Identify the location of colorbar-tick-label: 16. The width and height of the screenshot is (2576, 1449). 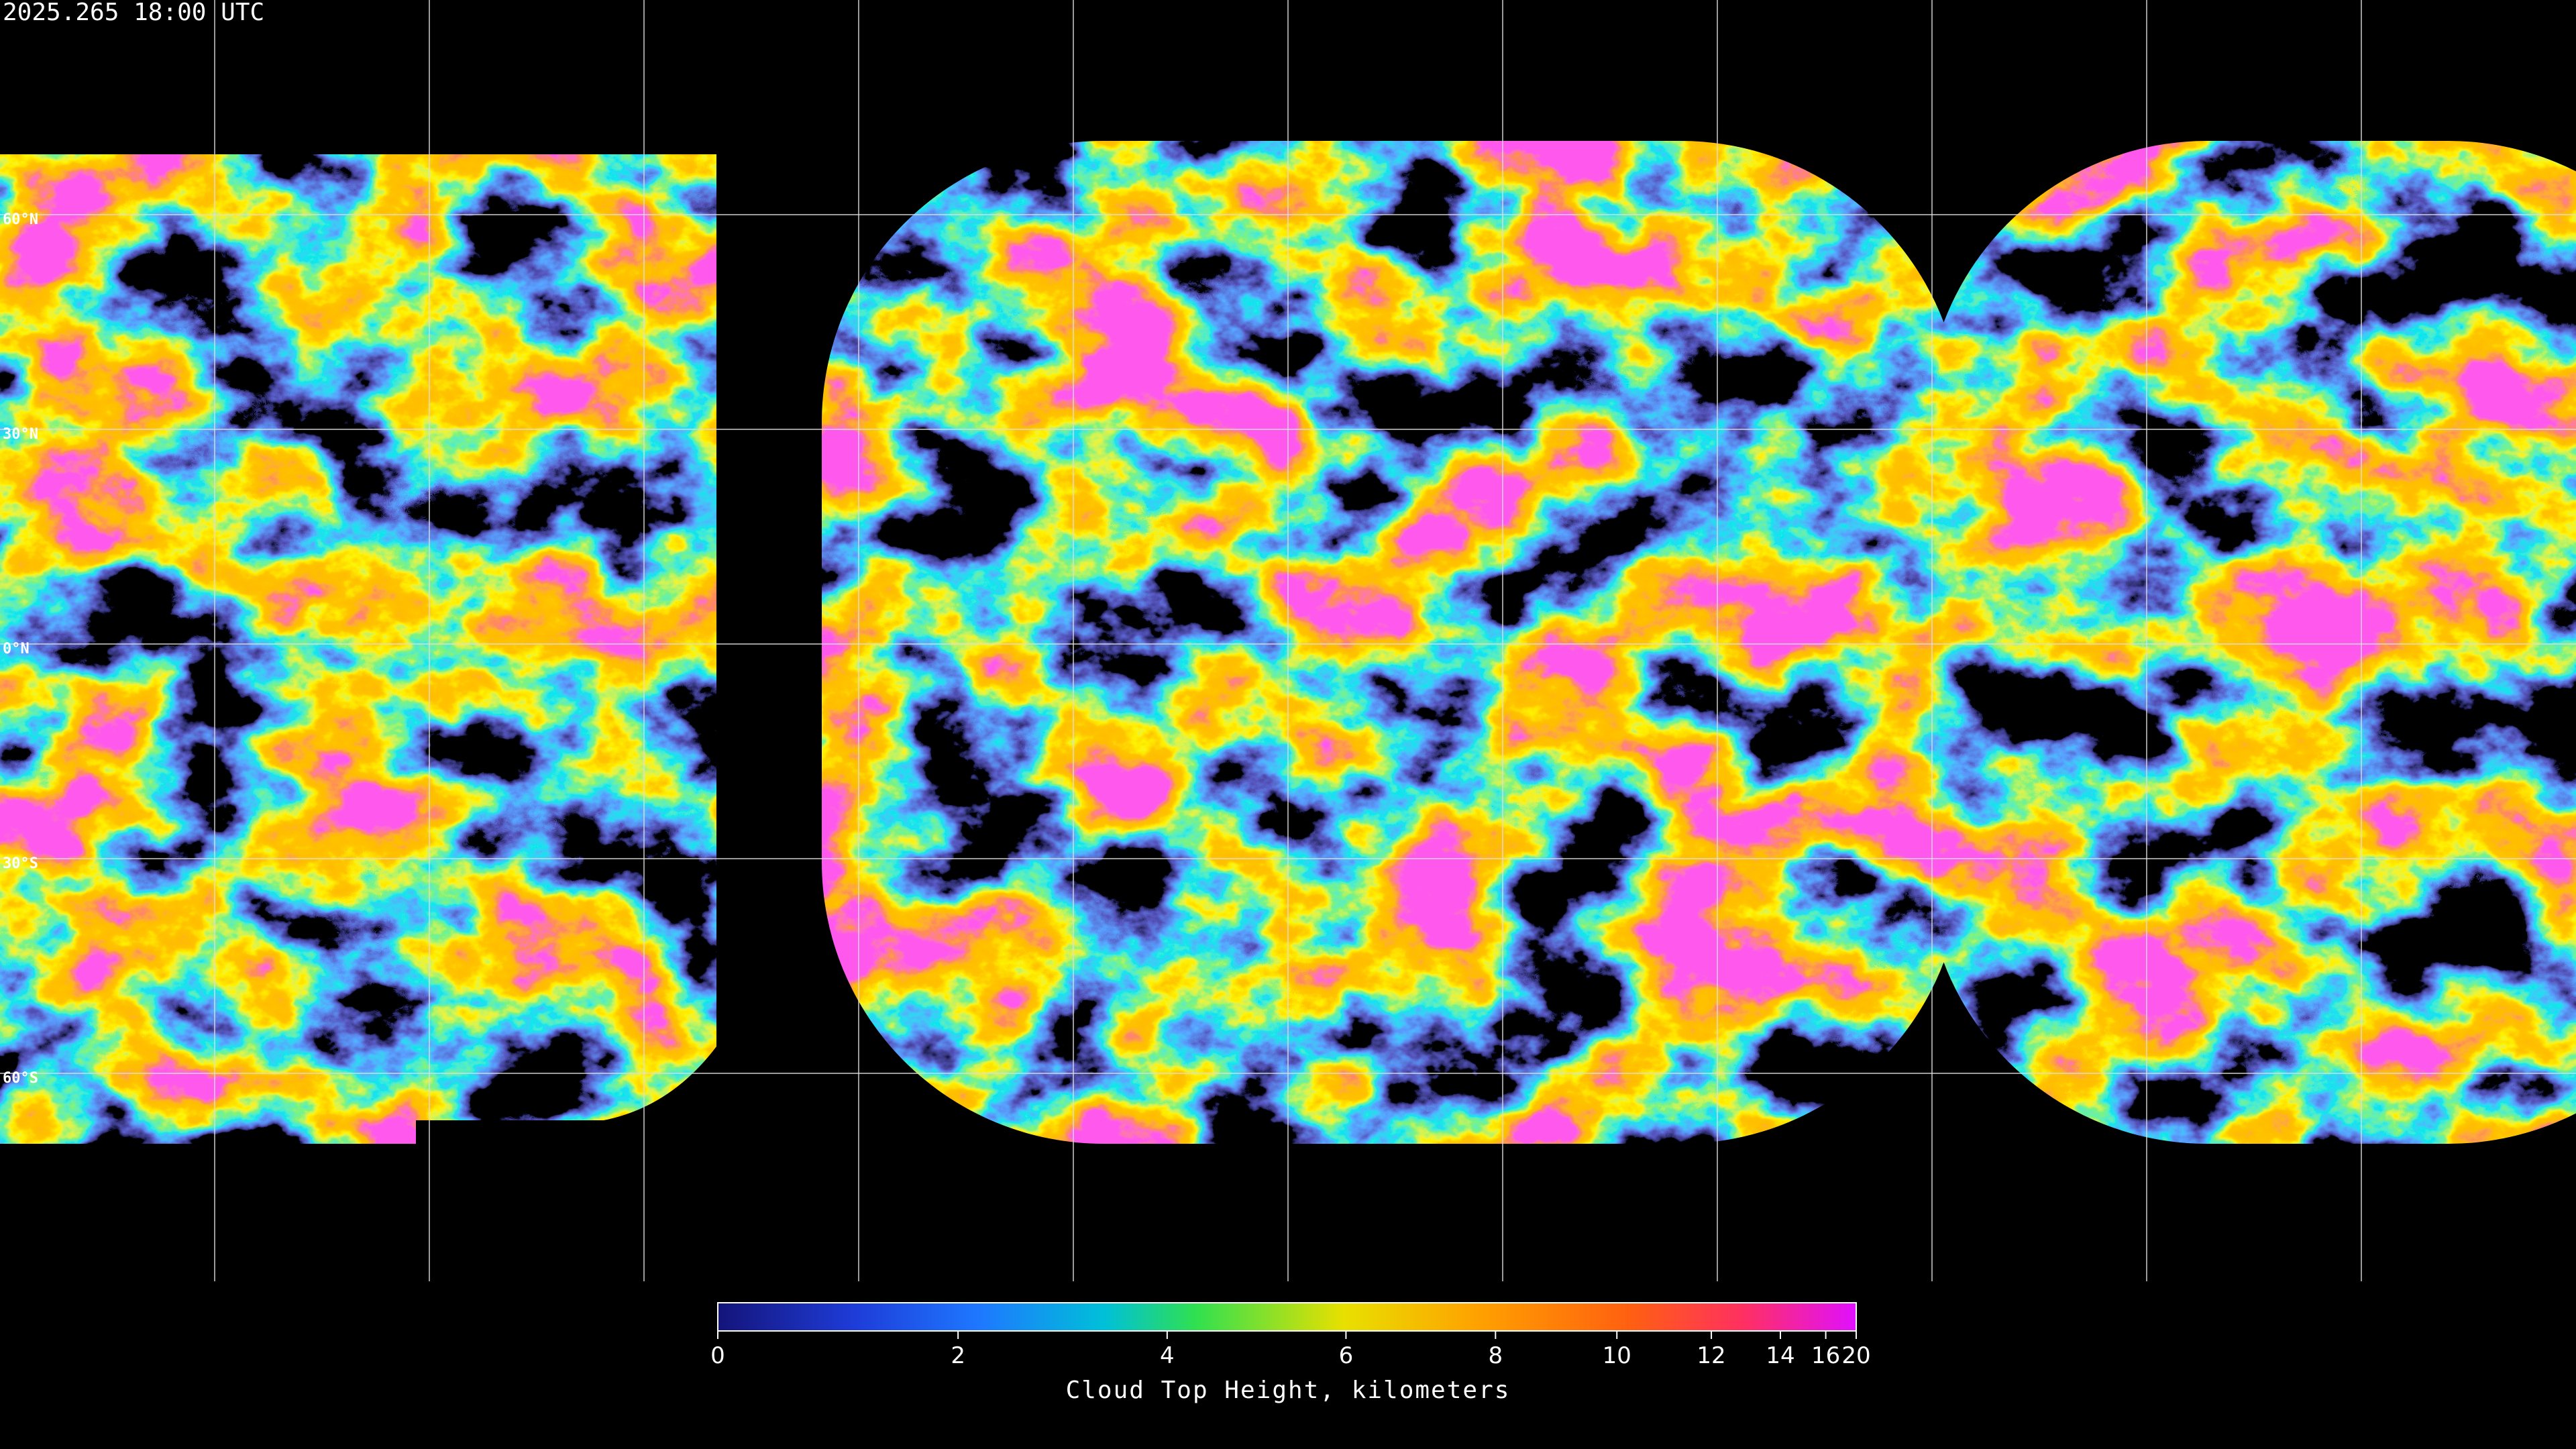
(1825, 1355).